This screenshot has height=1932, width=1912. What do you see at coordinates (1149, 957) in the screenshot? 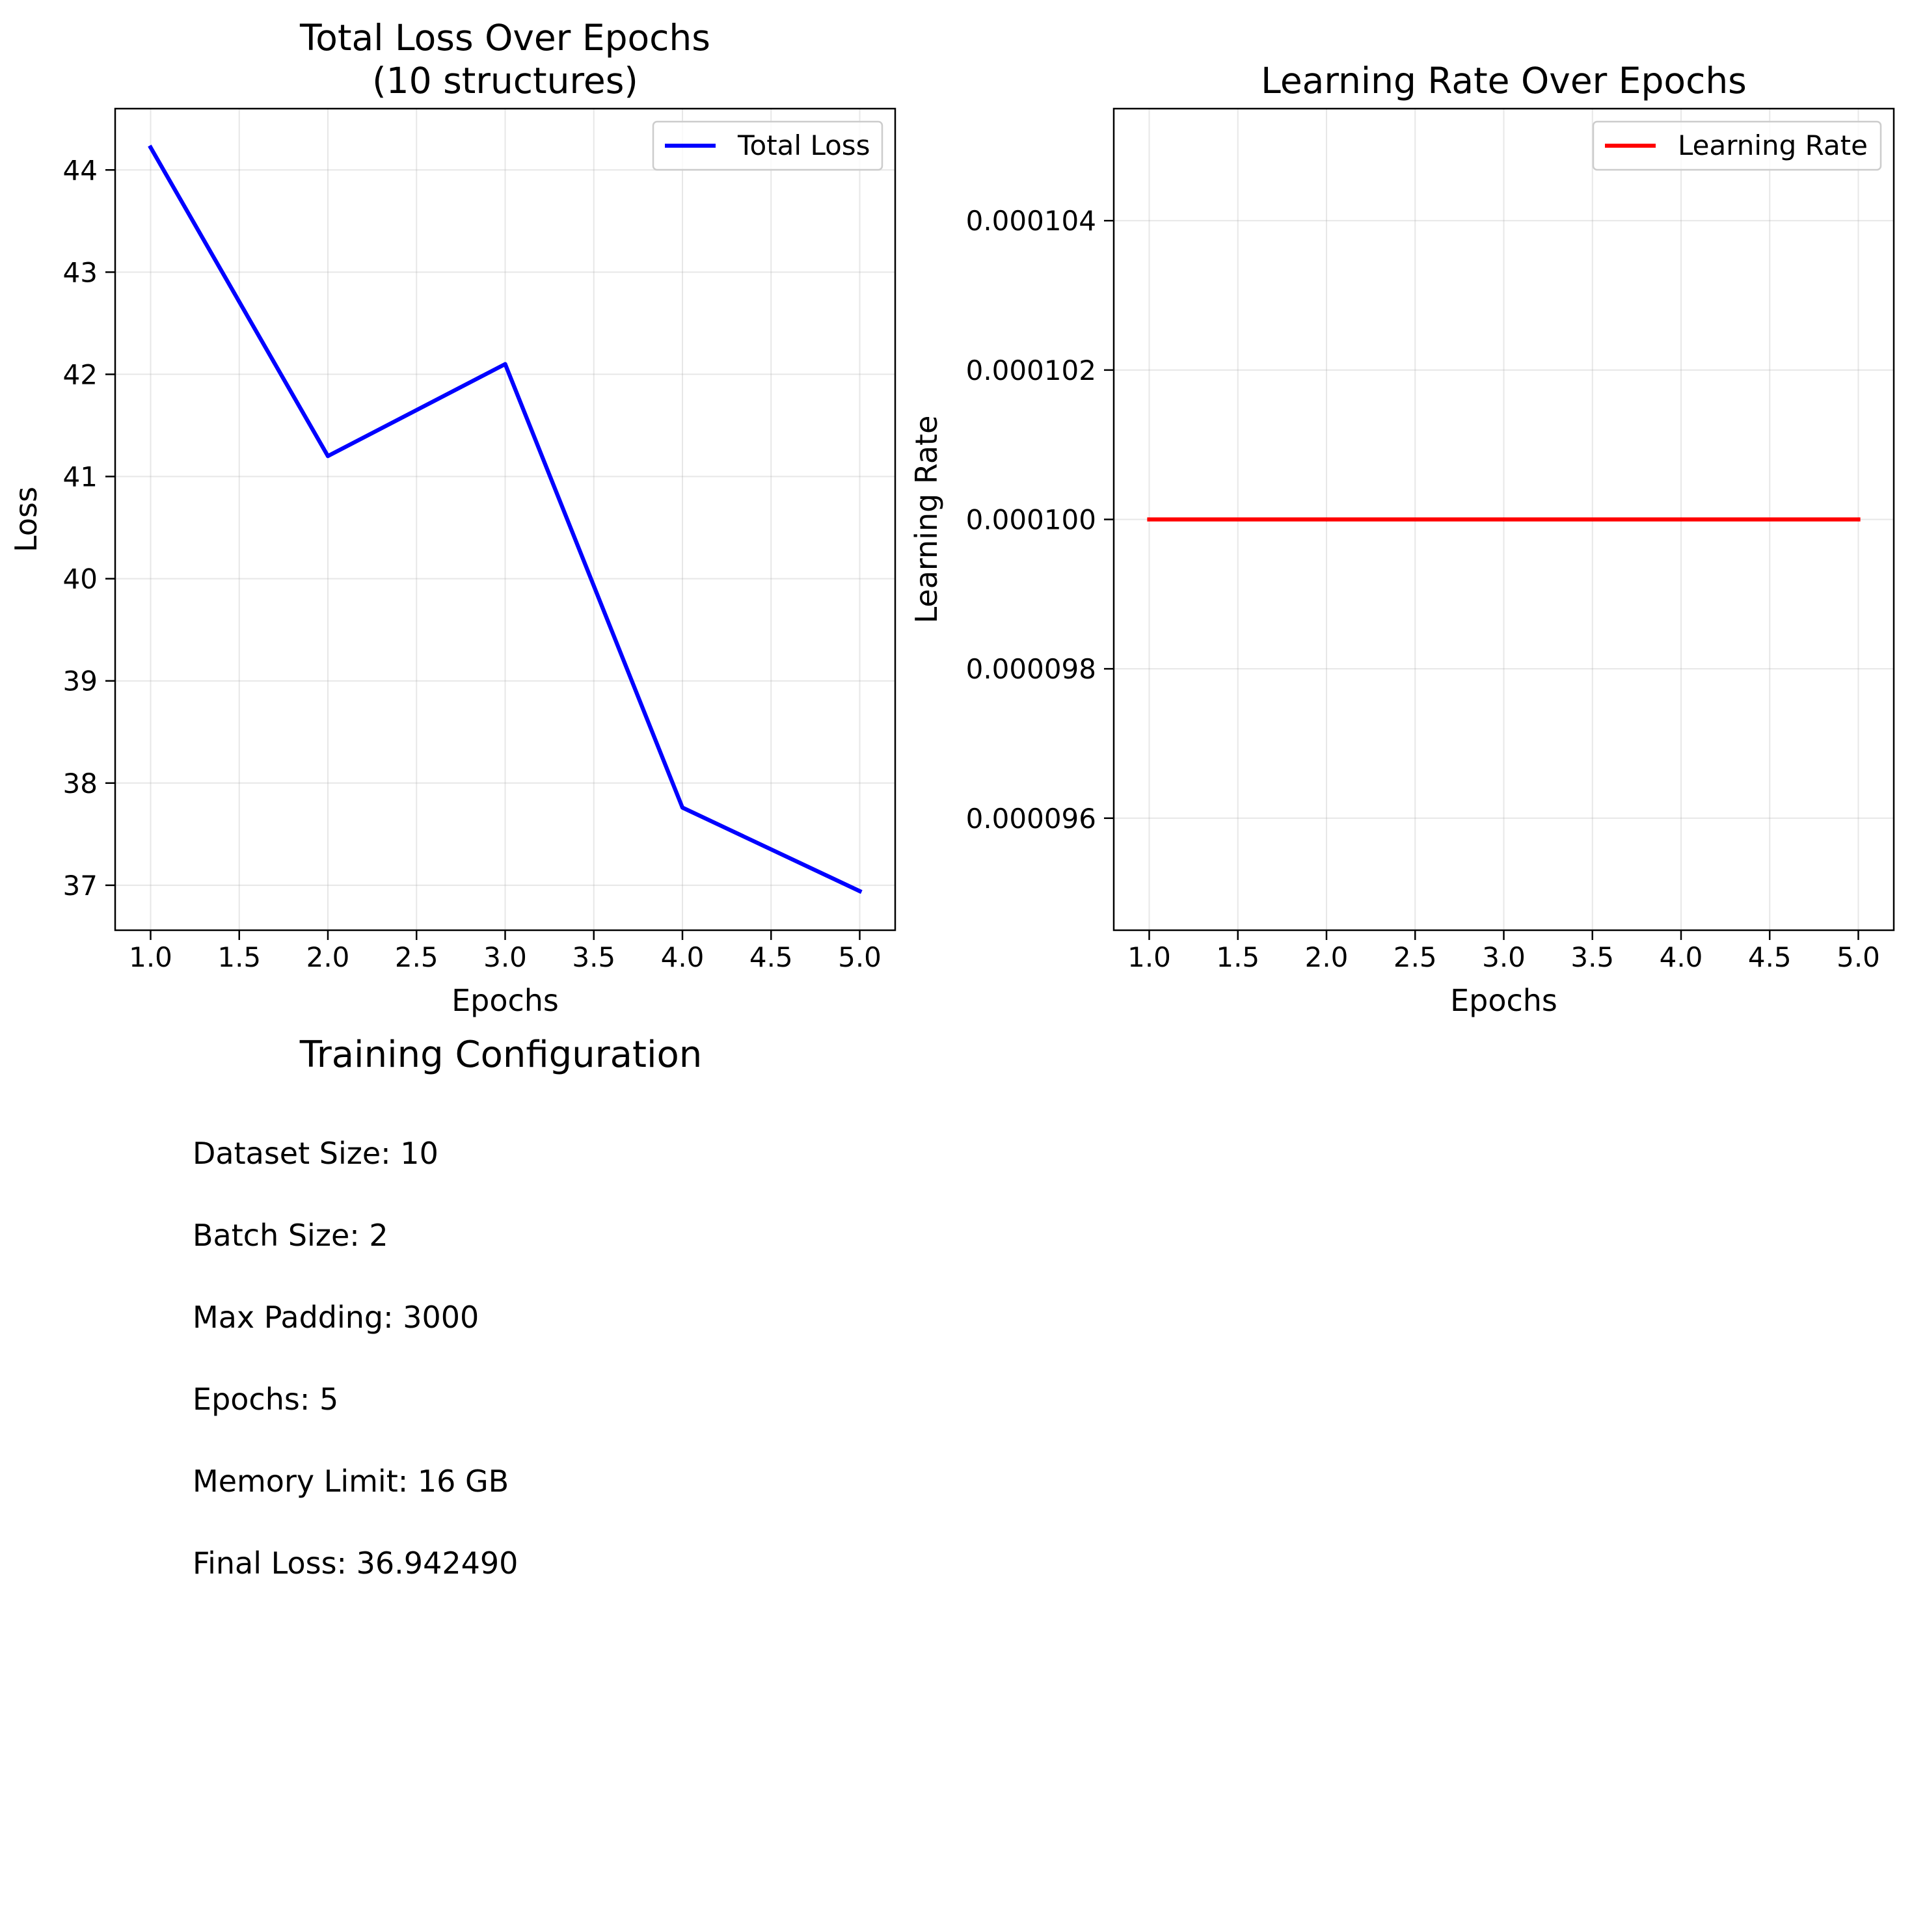
I see `lr-x-tick-label: 1.0` at bounding box center [1149, 957].